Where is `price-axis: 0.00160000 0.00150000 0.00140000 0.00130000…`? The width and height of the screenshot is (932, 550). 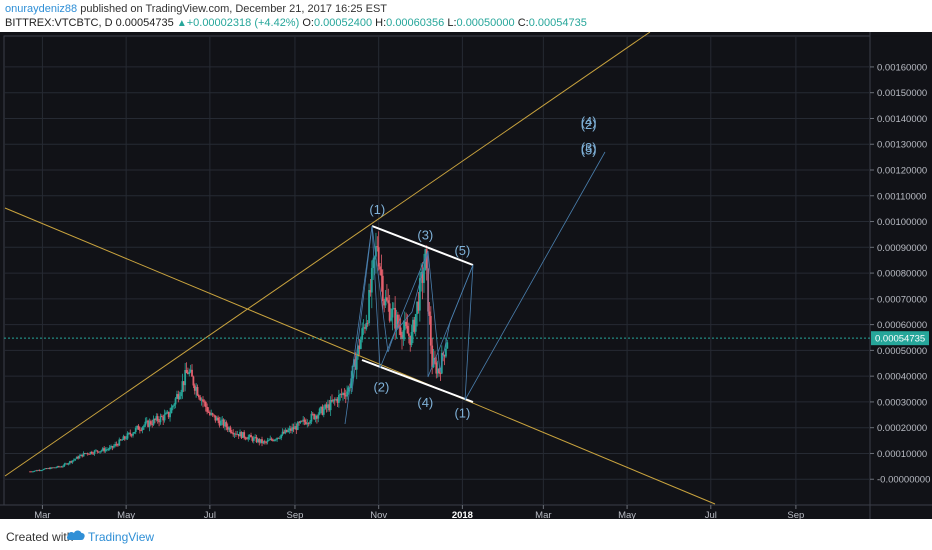 price-axis: 0.00160000 0.00150000 0.00140000 0.00130000… is located at coordinates (900, 274).